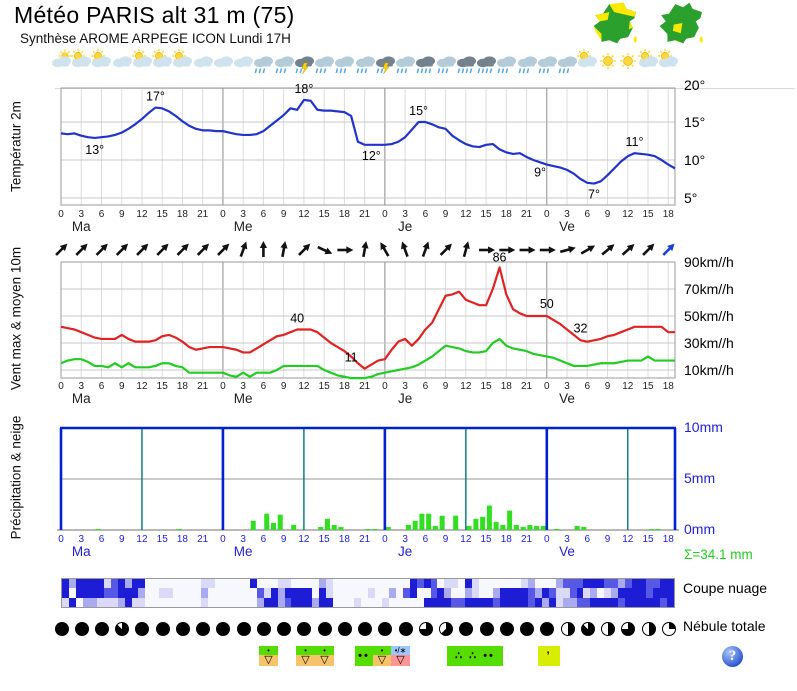 The image size is (797, 691). Describe the element at coordinates (500, 257) in the screenshot. I see `wind-annotation: 86` at that location.